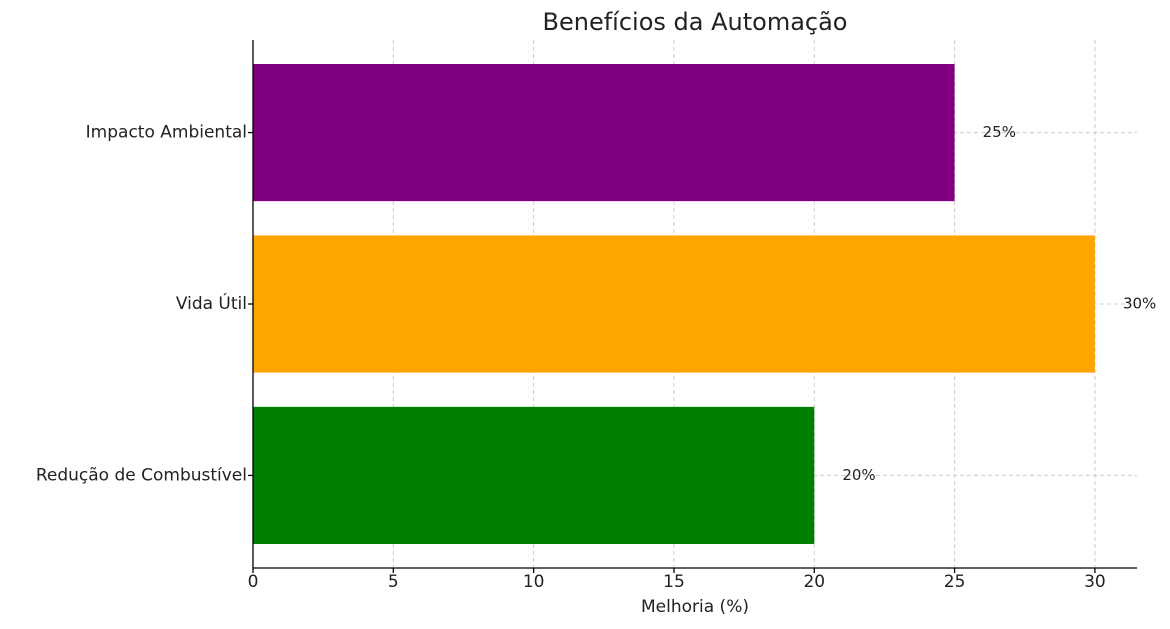 Image resolution: width=1170 pixels, height=629 pixels. Describe the element at coordinates (141, 475) in the screenshot. I see `y-tick-label: Redução de Combustível` at that location.